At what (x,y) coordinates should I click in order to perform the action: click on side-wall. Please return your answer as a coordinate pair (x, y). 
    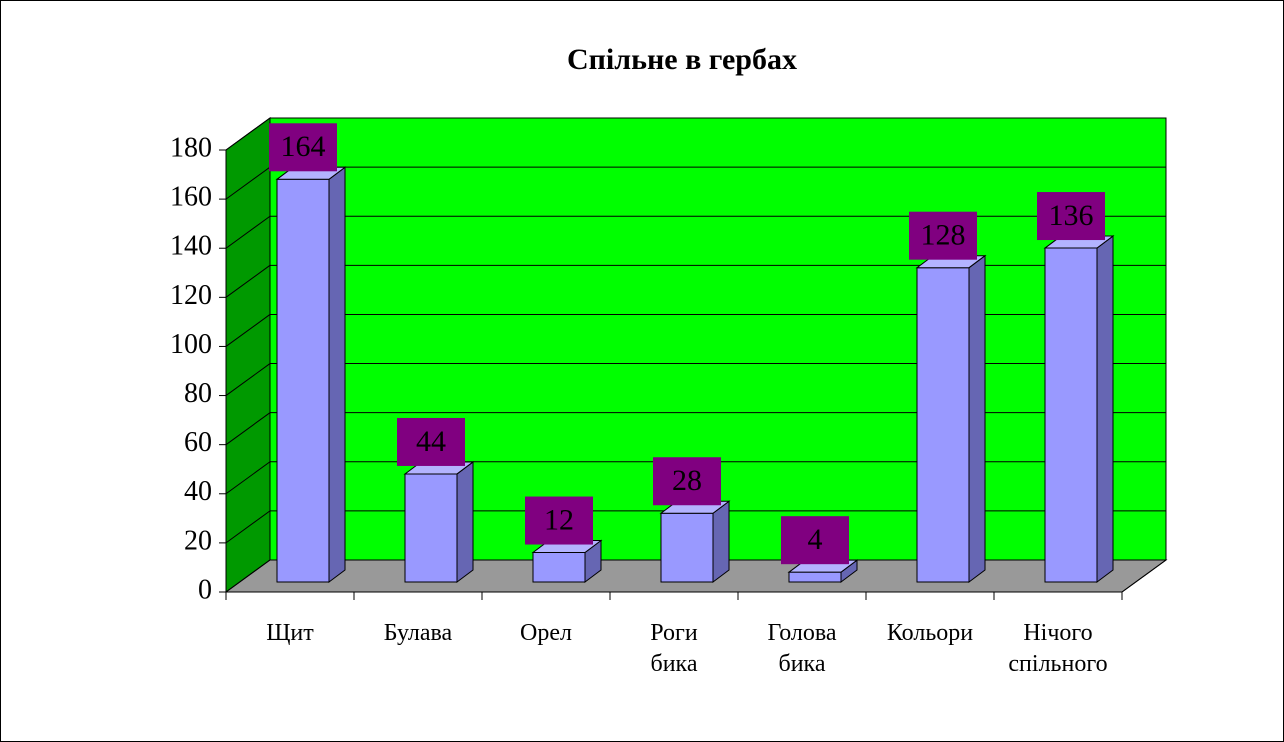
    Looking at the image, I should click on (248, 355).